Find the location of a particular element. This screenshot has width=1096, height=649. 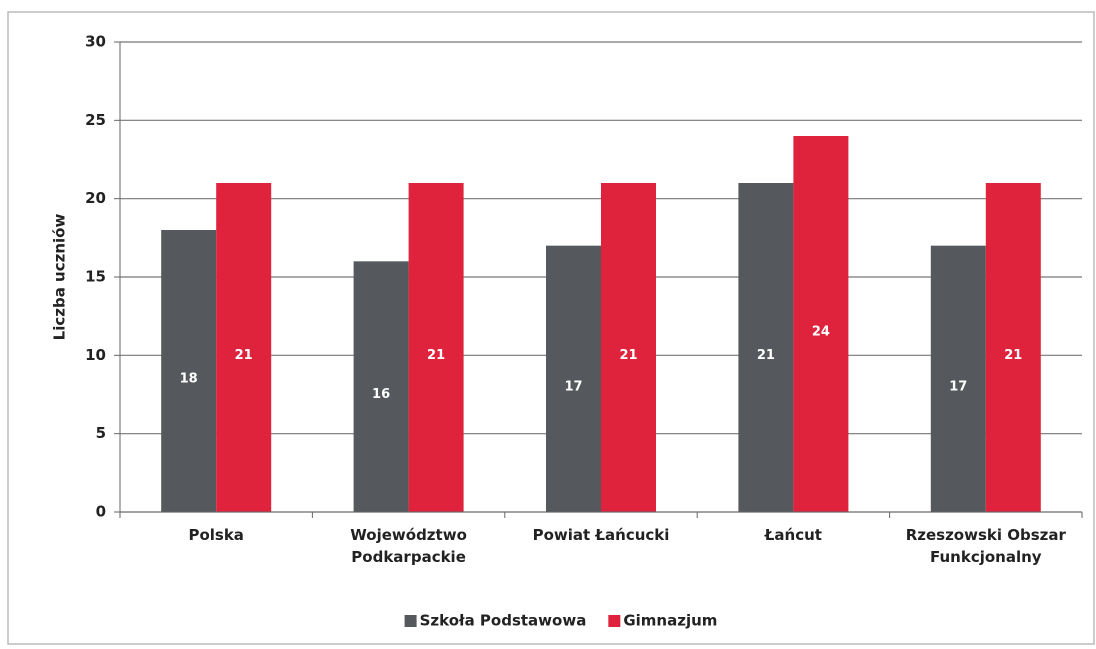

y-tick-label: 25 is located at coordinates (95, 120).